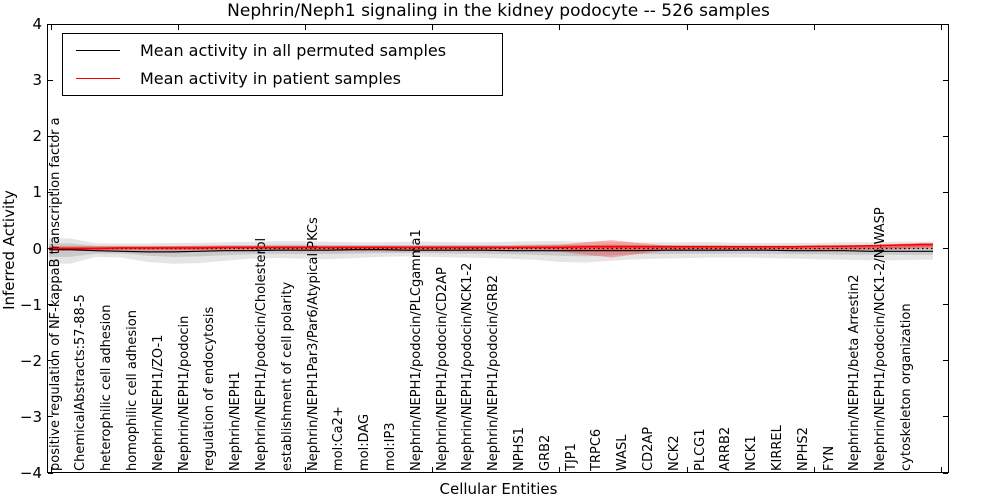  Describe the element at coordinates (30, 360) in the screenshot. I see `y-tick-label: −2` at that location.